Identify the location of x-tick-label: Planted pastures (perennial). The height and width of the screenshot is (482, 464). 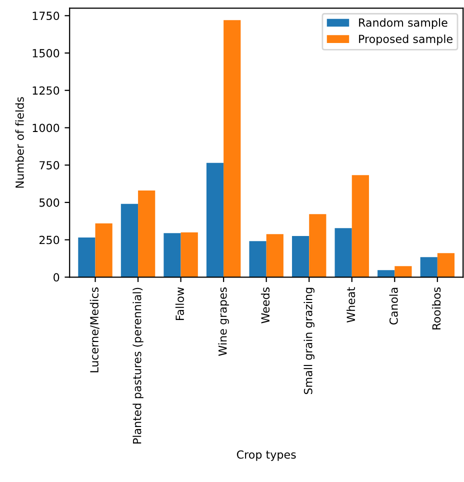
(138, 366).